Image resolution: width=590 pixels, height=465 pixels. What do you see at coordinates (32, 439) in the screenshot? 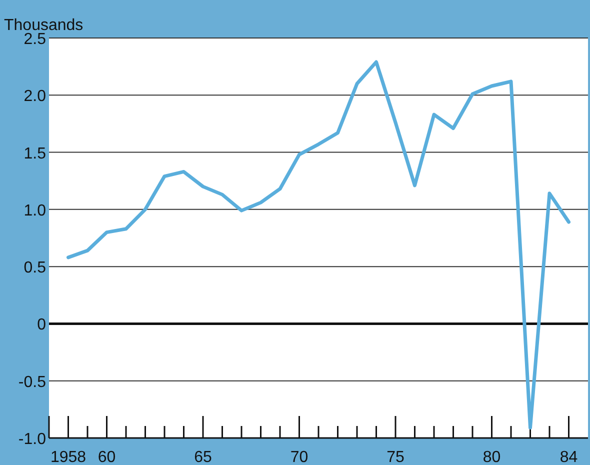
I see `y-tick-label: -1.0` at bounding box center [32, 439].